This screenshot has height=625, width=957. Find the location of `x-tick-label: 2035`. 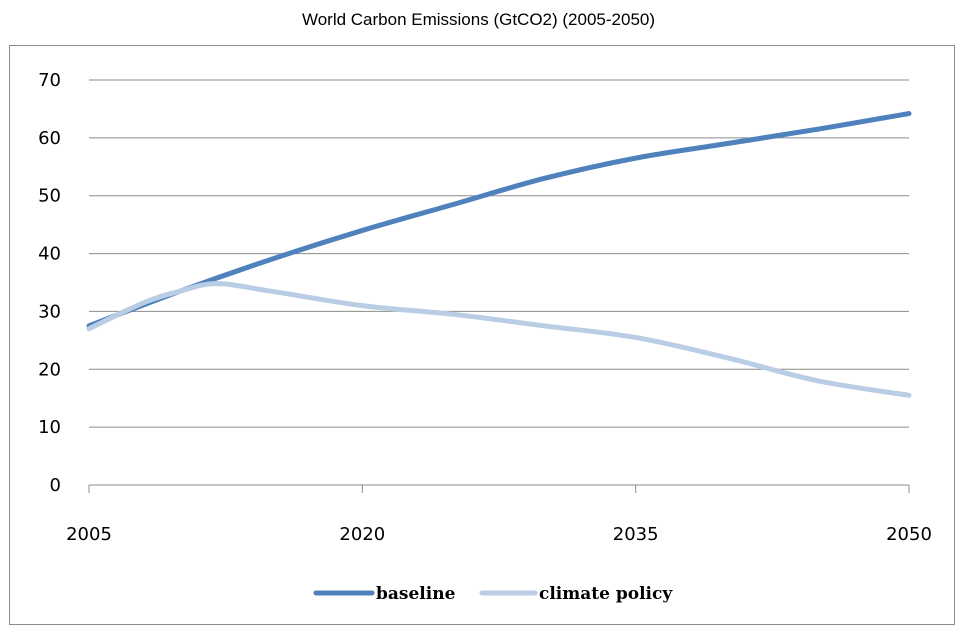

x-tick-label: 2035 is located at coordinates (636, 534).